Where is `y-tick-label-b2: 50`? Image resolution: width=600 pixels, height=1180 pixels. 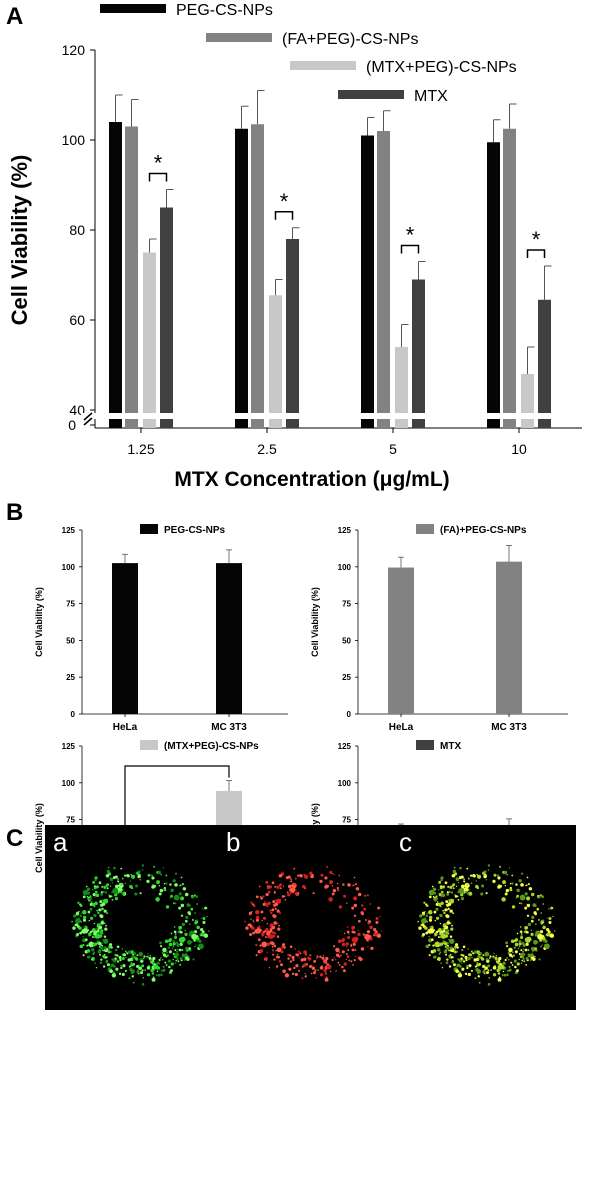 y-tick-label-b2: 50 is located at coordinates (346, 640).